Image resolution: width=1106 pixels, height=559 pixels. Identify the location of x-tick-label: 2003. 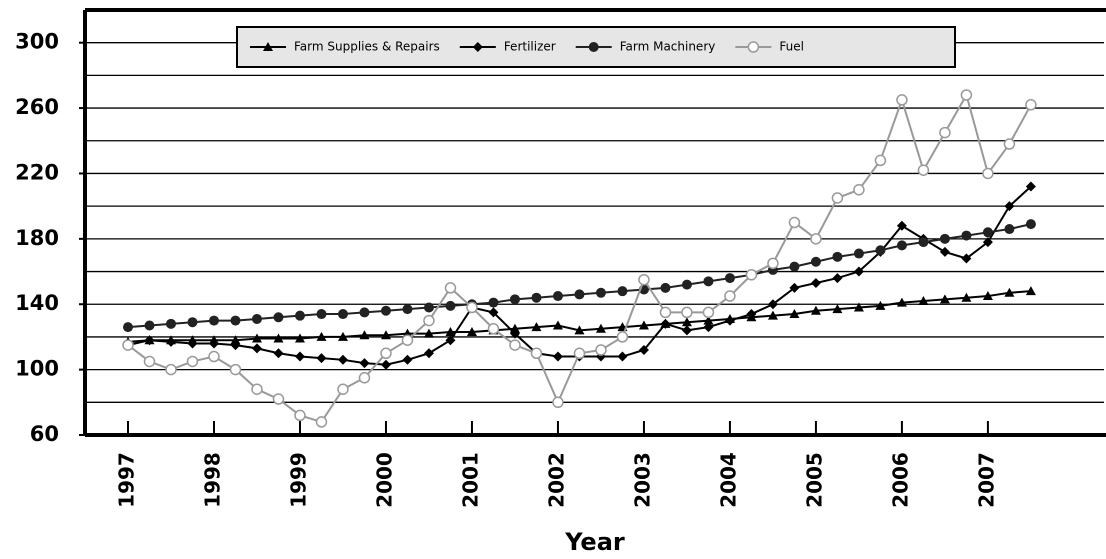
(642, 480).